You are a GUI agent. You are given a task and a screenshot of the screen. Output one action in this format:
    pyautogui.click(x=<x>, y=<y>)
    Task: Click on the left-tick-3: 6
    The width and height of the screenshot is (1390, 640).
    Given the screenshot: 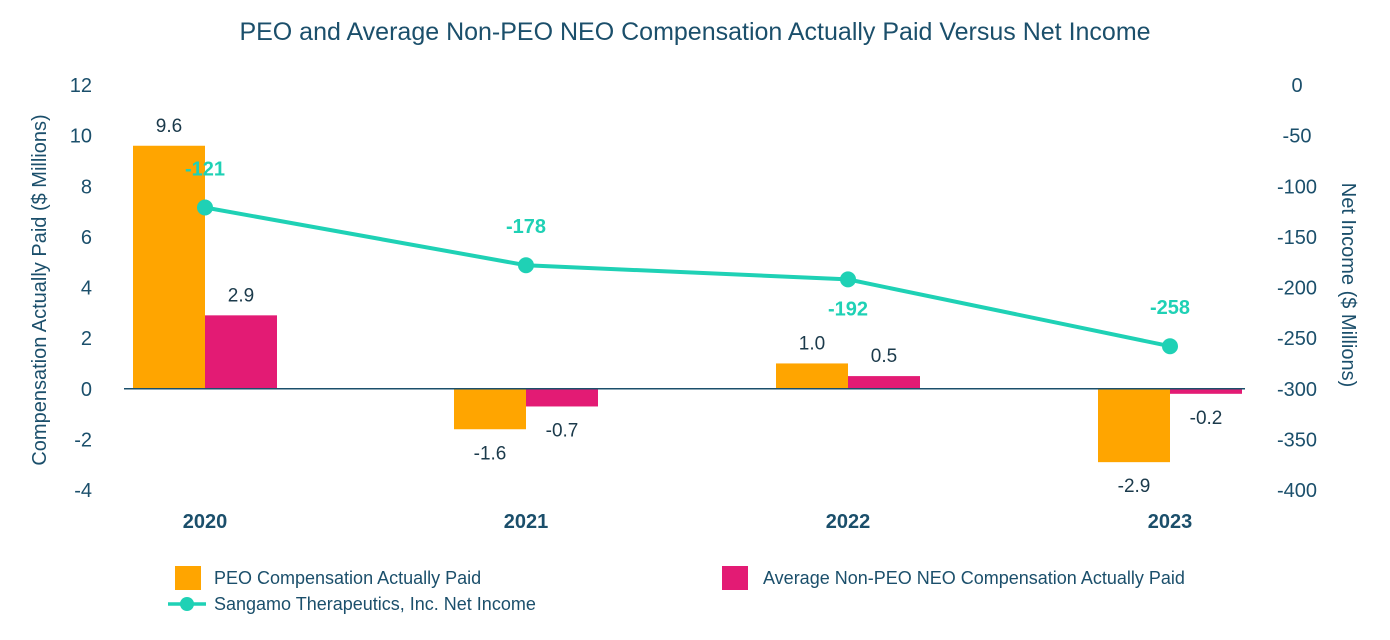 What is the action you would take?
    pyautogui.click(x=86, y=238)
    